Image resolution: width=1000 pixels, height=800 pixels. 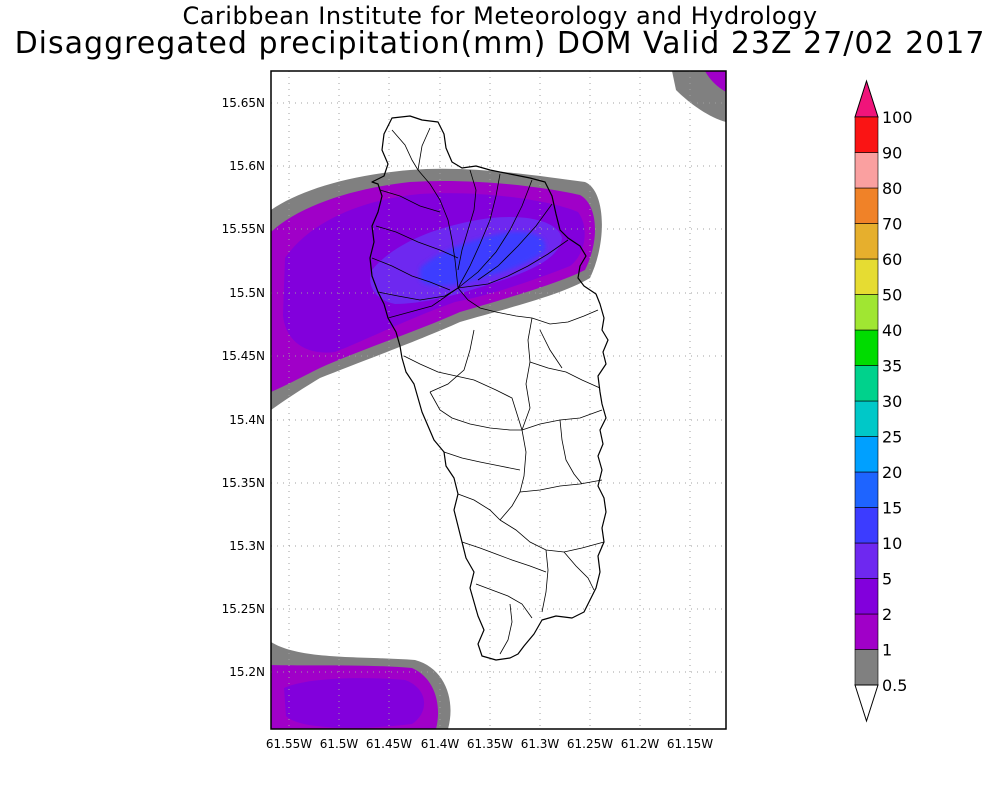 What do you see at coordinates (715, 81) in the screenshot?
I see `precip-patch-northeast-1mm` at bounding box center [715, 81].